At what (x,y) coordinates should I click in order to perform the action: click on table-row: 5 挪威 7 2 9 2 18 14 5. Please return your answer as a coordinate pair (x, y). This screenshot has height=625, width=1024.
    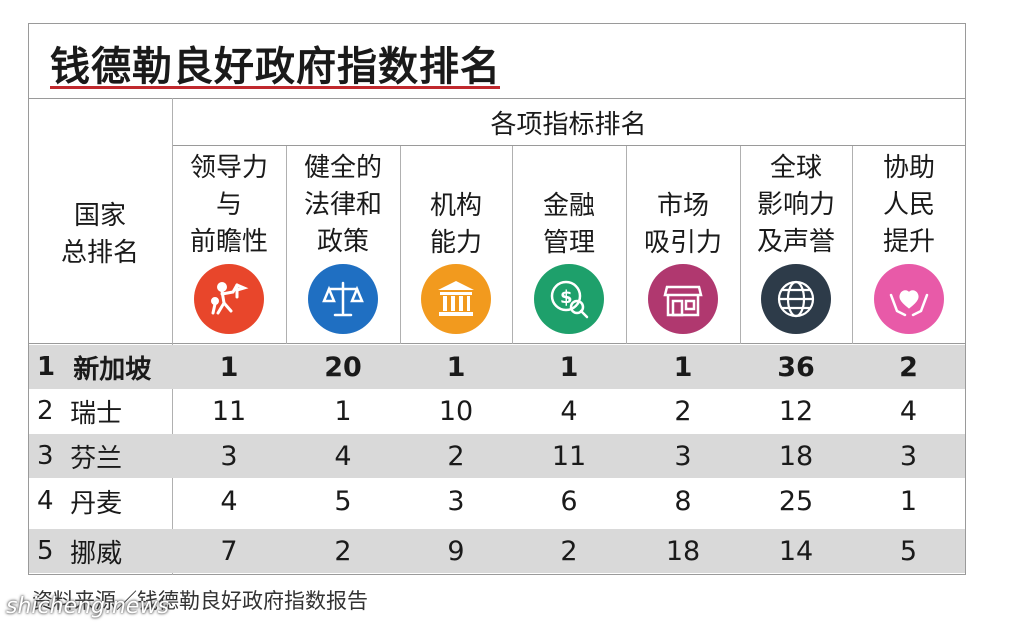
    Looking at the image, I should click on (497, 551).